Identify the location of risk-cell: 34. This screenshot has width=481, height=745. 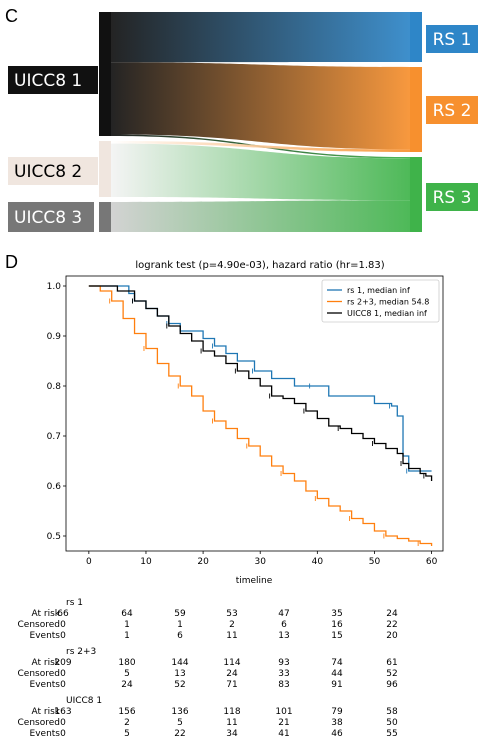
(232, 734).